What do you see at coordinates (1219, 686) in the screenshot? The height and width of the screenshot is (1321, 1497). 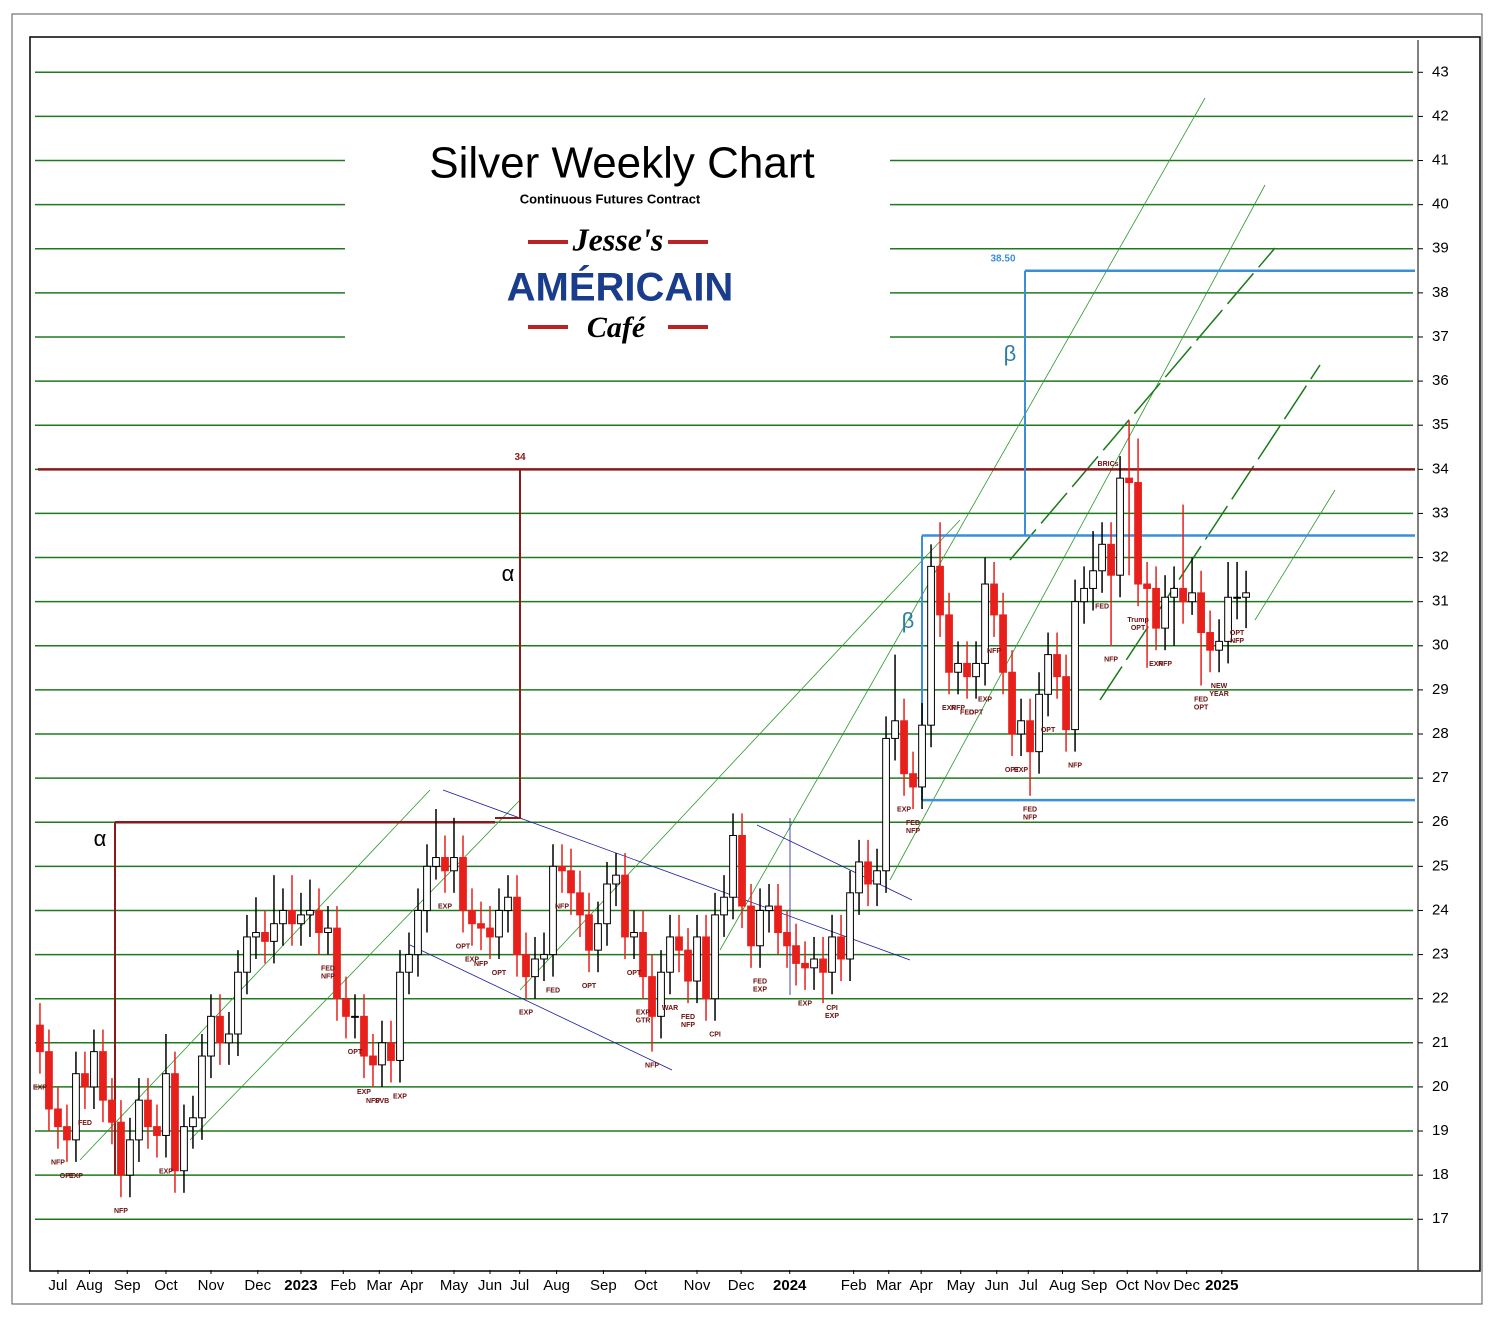 I see `event-label: NEW` at bounding box center [1219, 686].